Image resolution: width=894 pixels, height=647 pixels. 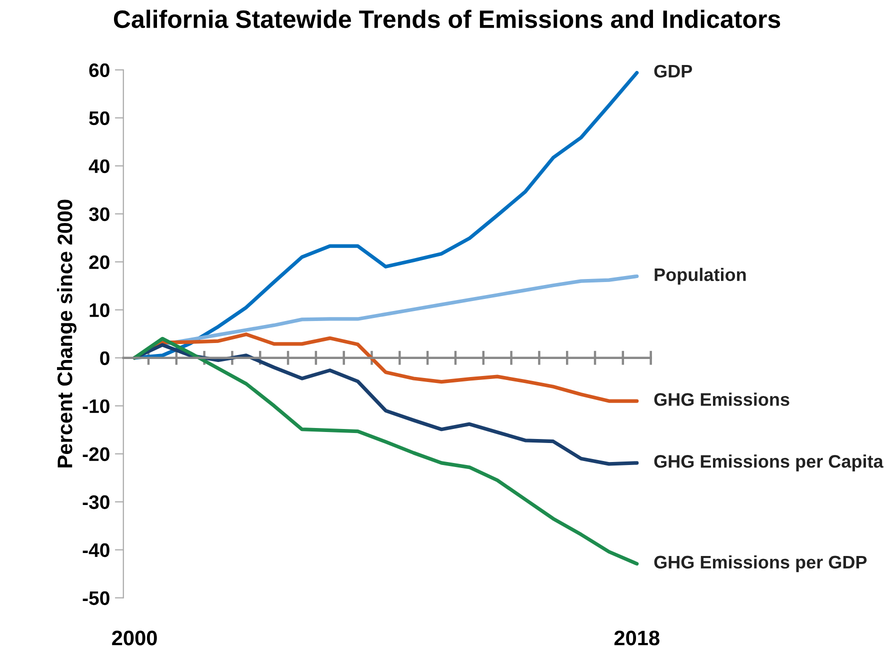 I want to click on y-tick-label: -20, so click(x=96, y=454).